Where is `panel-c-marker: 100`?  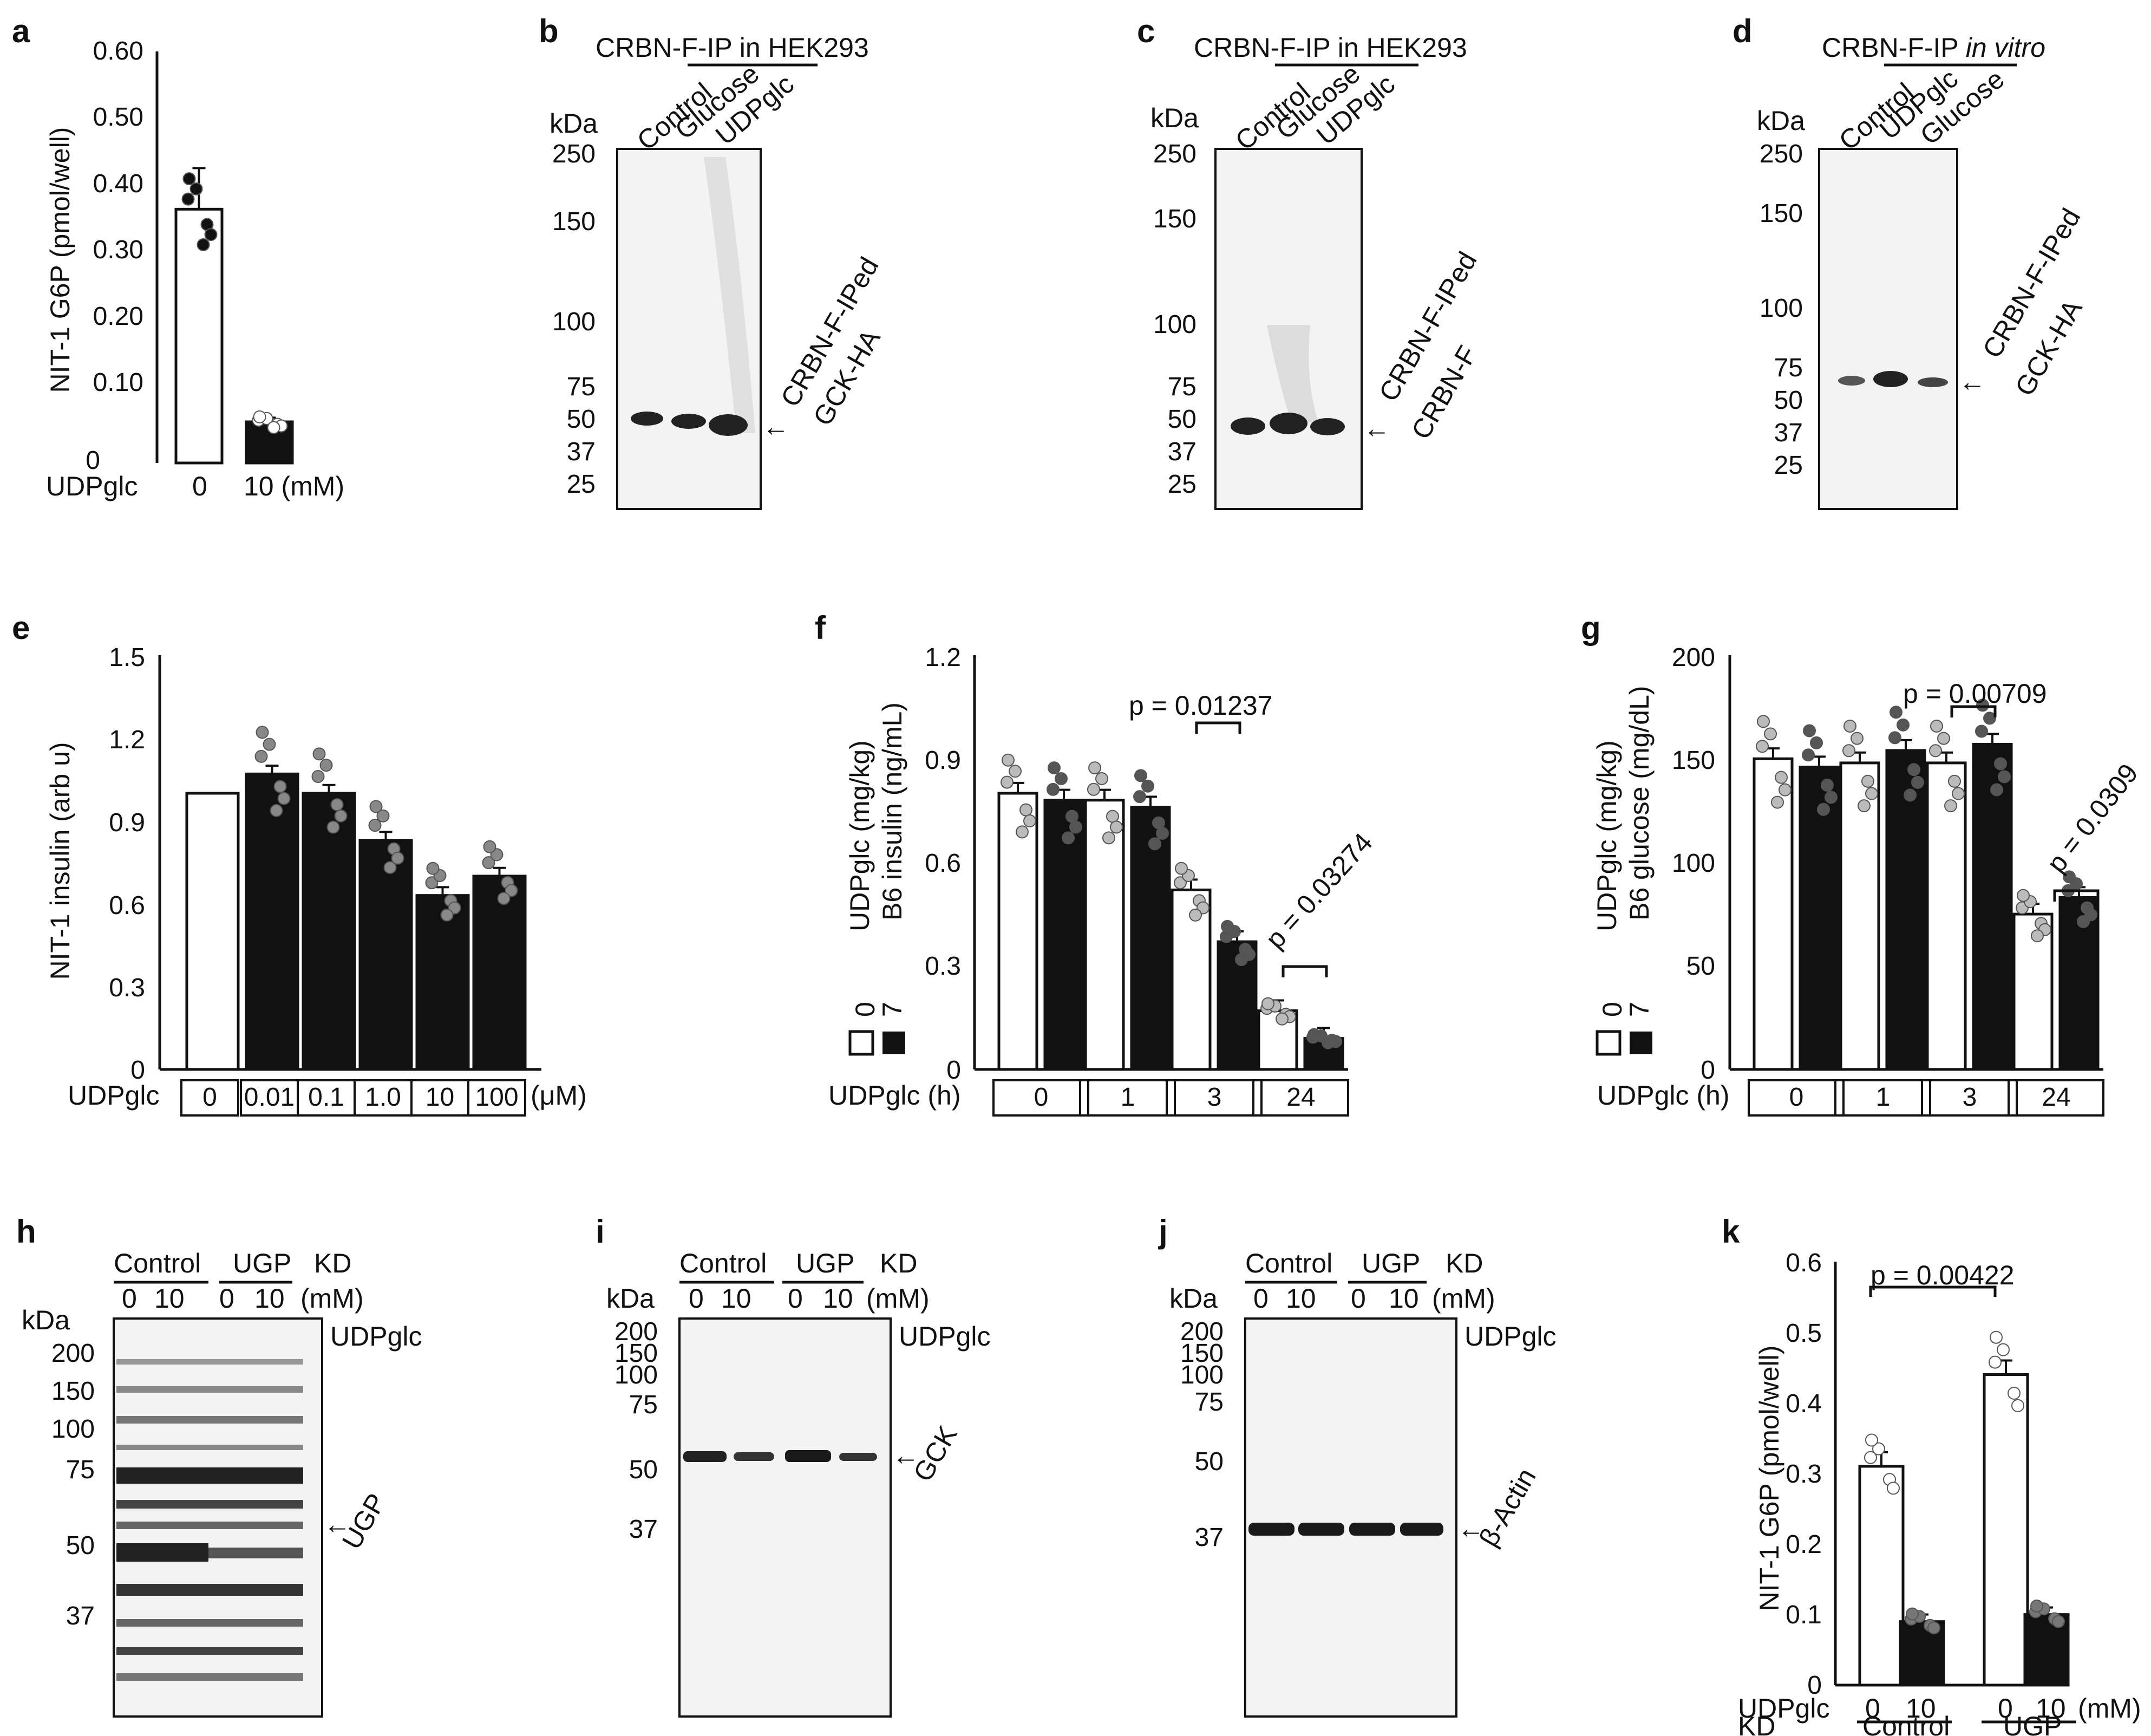
panel-c-marker: 100 is located at coordinates (1175, 324).